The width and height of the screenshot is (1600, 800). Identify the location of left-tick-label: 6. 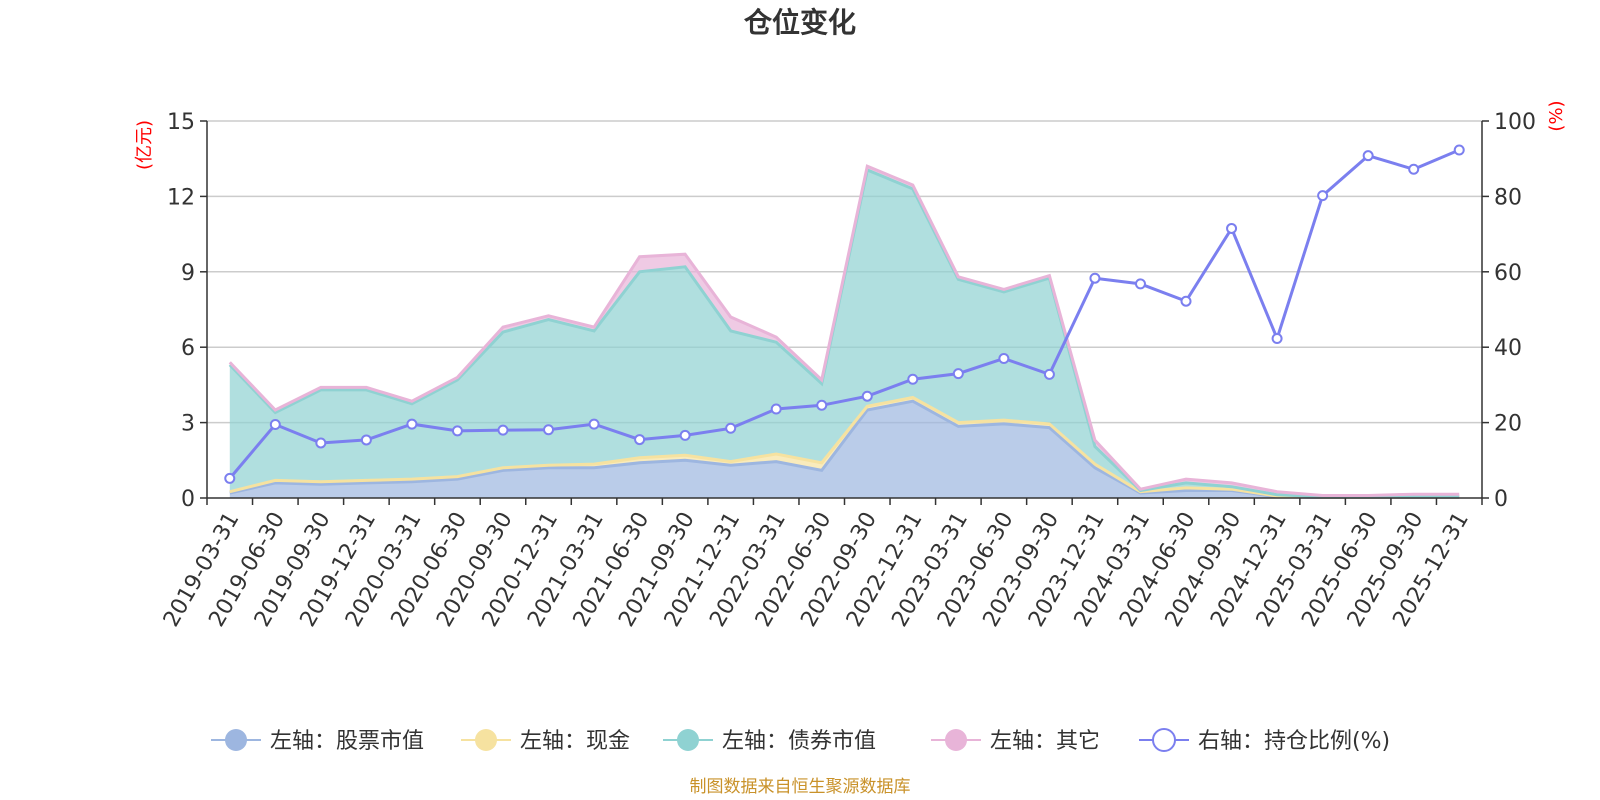
(188, 348).